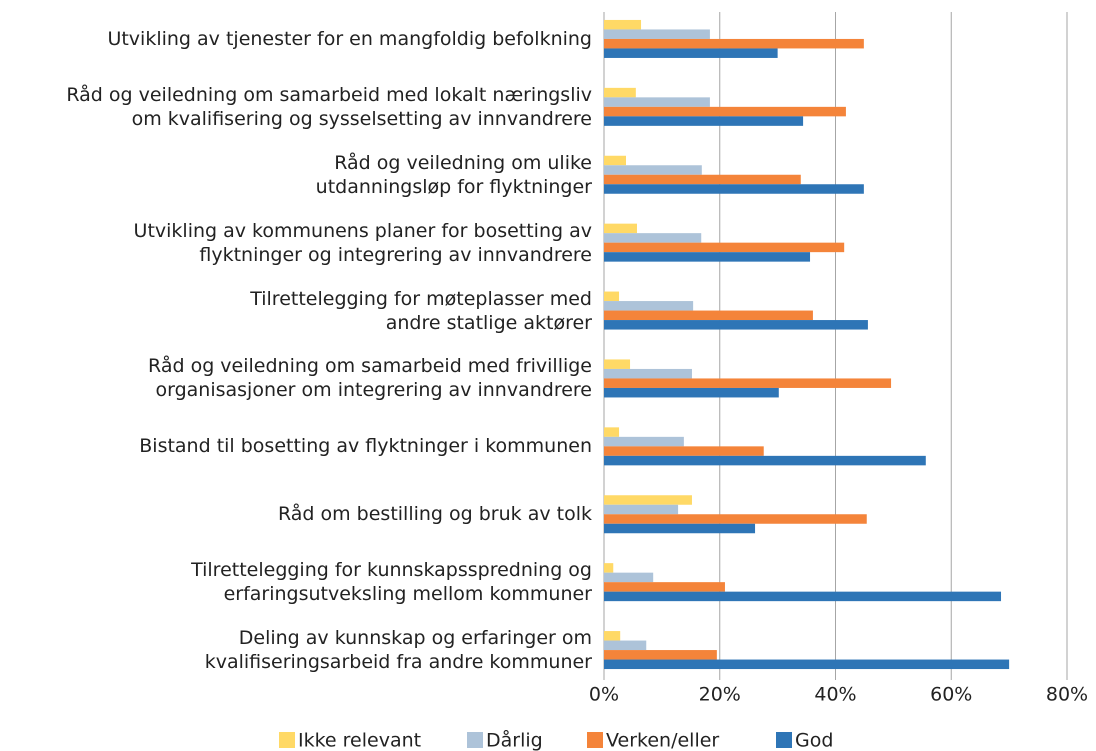  Describe the element at coordinates (814, 740) in the screenshot. I see `legend-label: God` at that location.